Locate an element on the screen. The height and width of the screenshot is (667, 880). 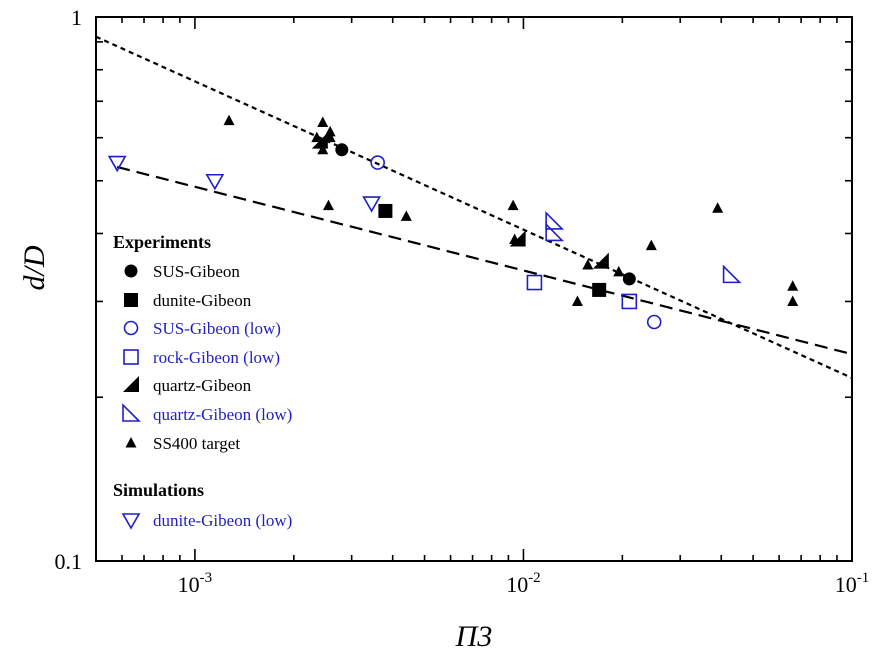
y-axis-title: d/D is located at coordinates (34, 267).